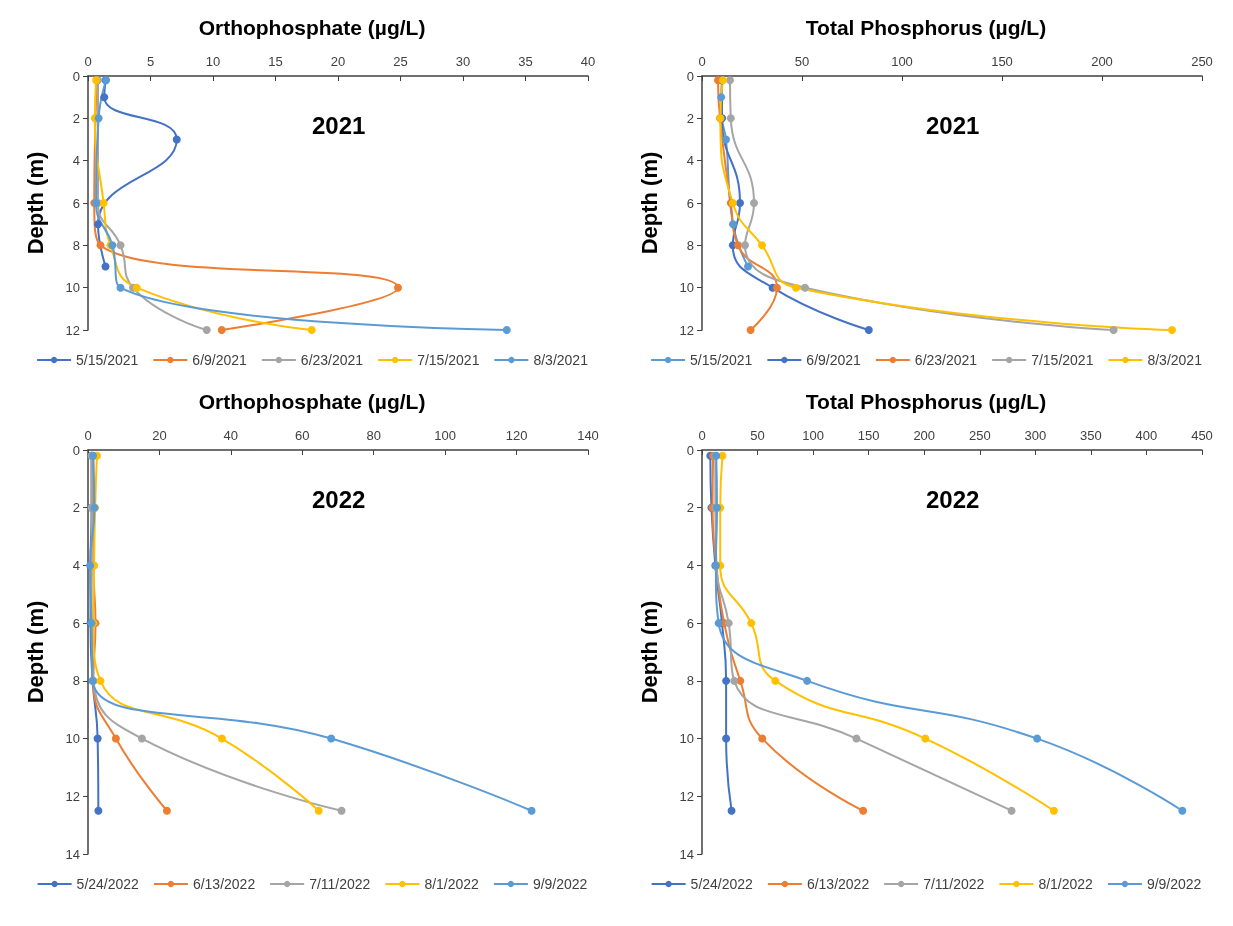  Describe the element at coordinates (953, 499) in the screenshot. I see `annotation: 2022` at that location.